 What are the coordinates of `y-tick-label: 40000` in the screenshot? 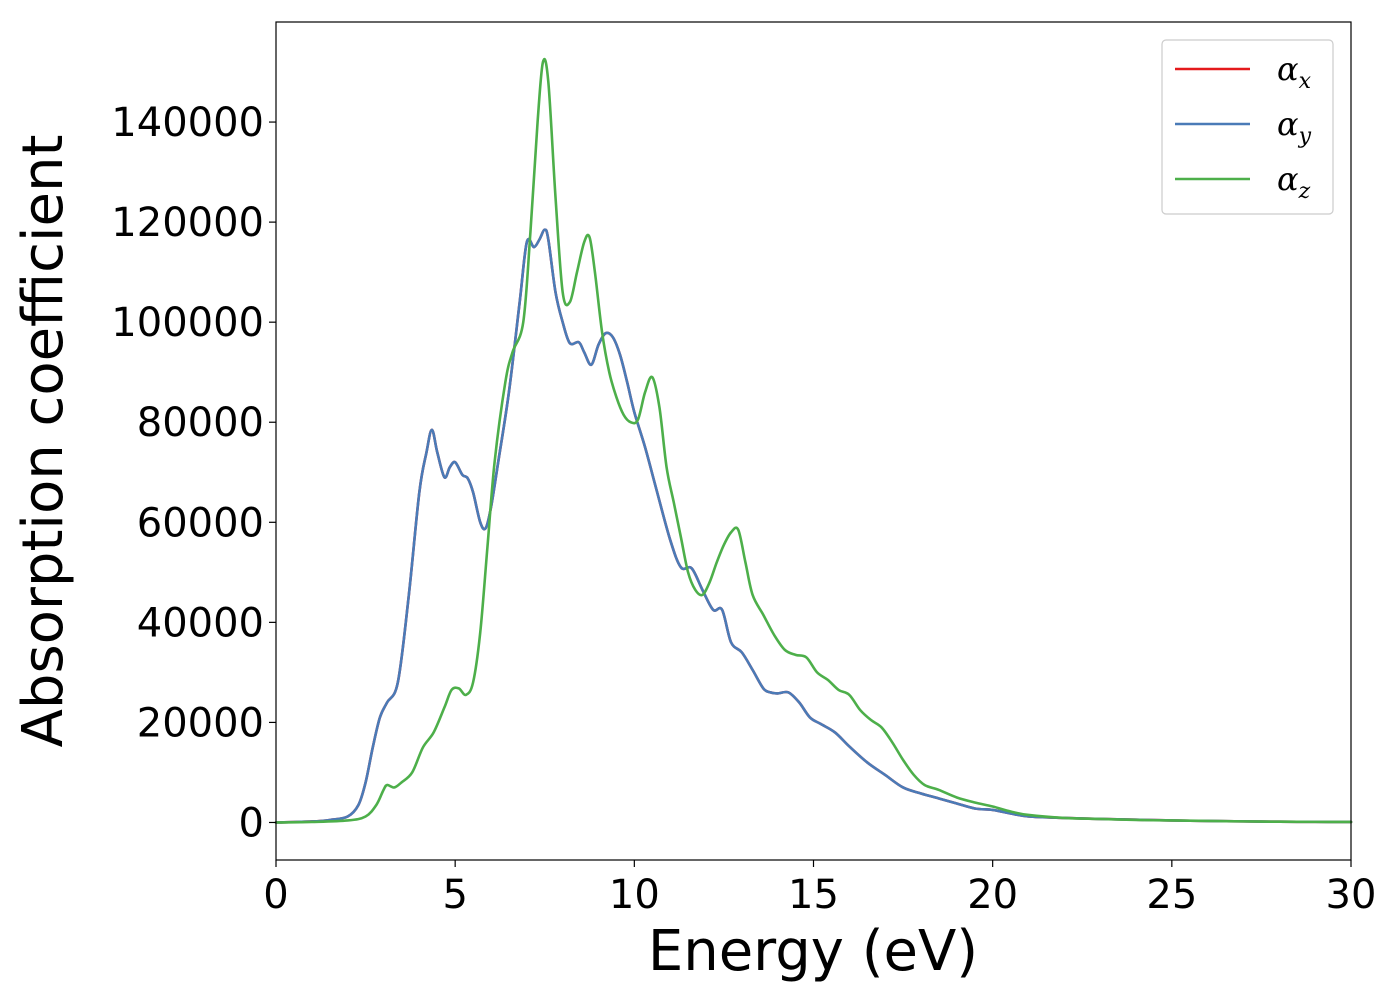 It's located at (200, 623).